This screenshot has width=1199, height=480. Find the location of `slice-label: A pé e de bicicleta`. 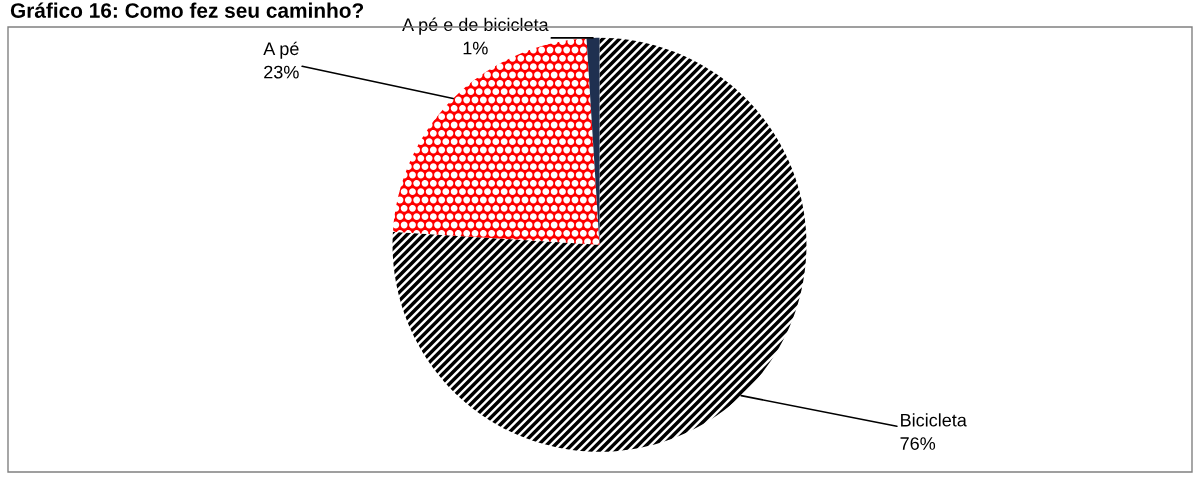

slice-label: A pé e de bicicleta is located at coordinates (475, 26).